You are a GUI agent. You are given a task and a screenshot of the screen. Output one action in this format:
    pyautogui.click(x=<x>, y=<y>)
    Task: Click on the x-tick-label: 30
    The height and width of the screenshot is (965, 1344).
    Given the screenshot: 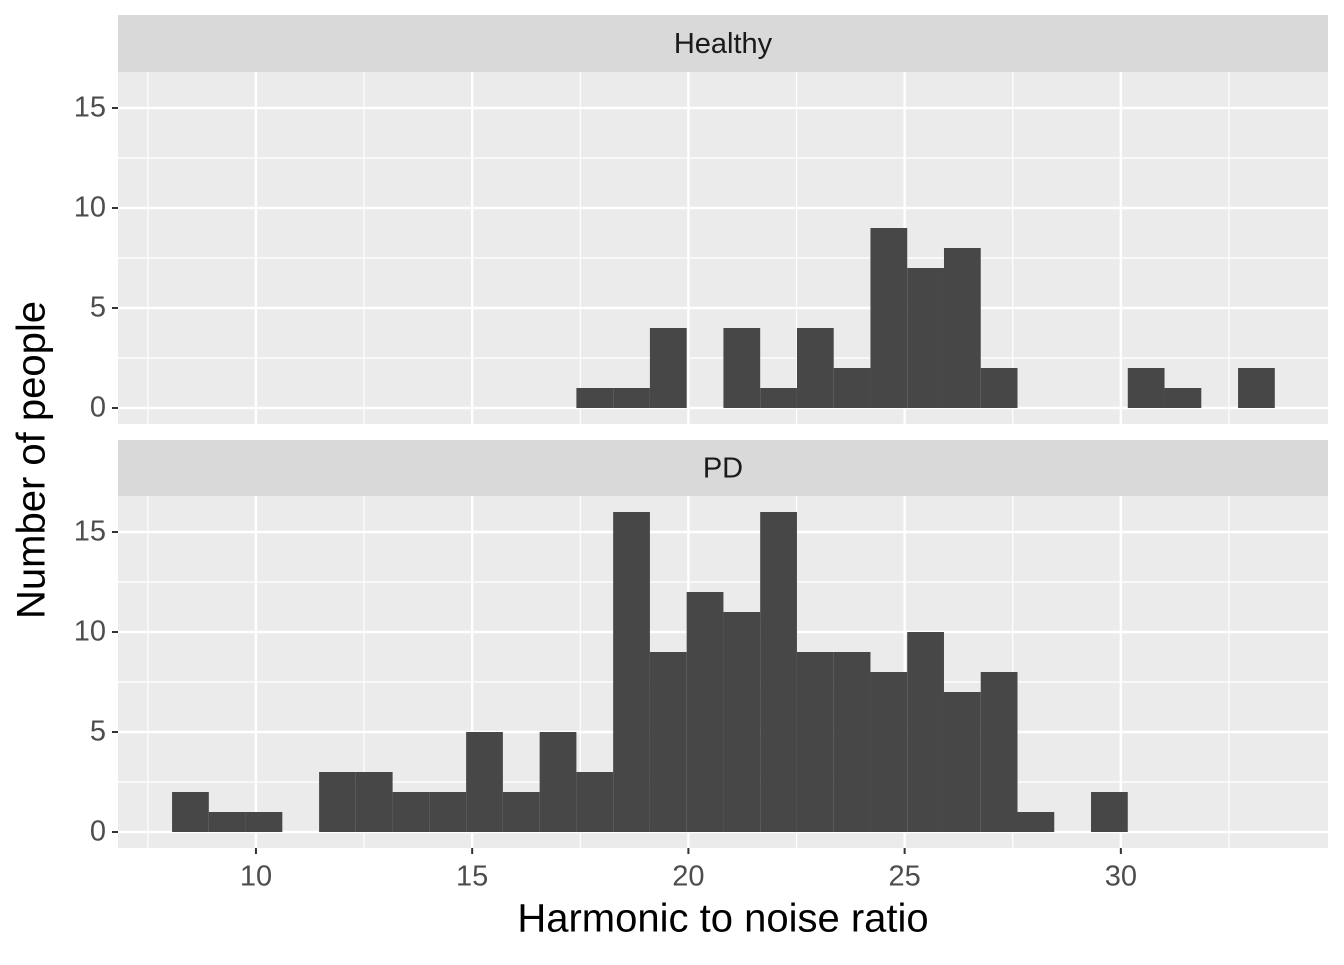 What is the action you would take?
    pyautogui.click(x=1121, y=877)
    